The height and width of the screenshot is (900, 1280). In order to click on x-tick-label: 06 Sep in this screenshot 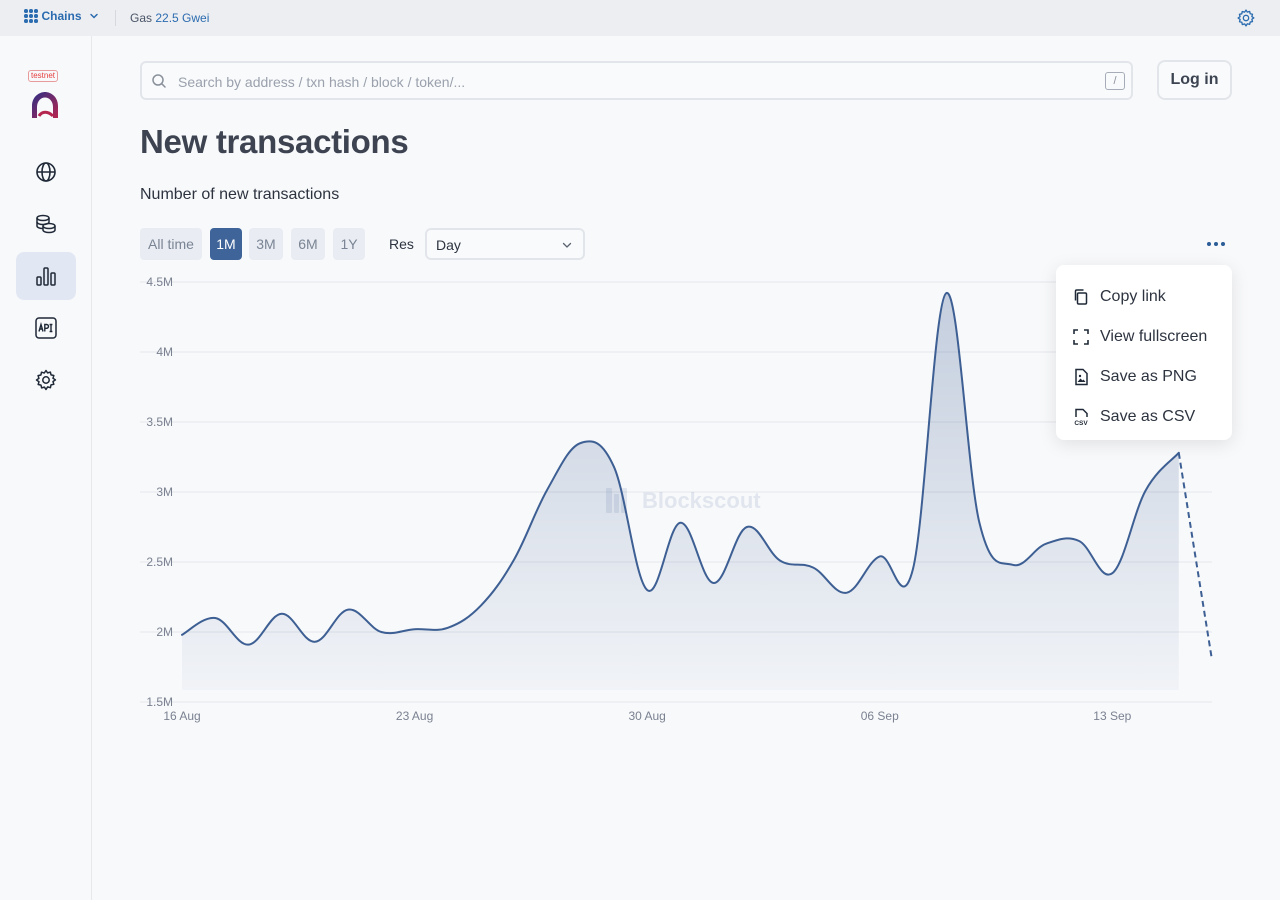, I will do `click(880, 716)`.